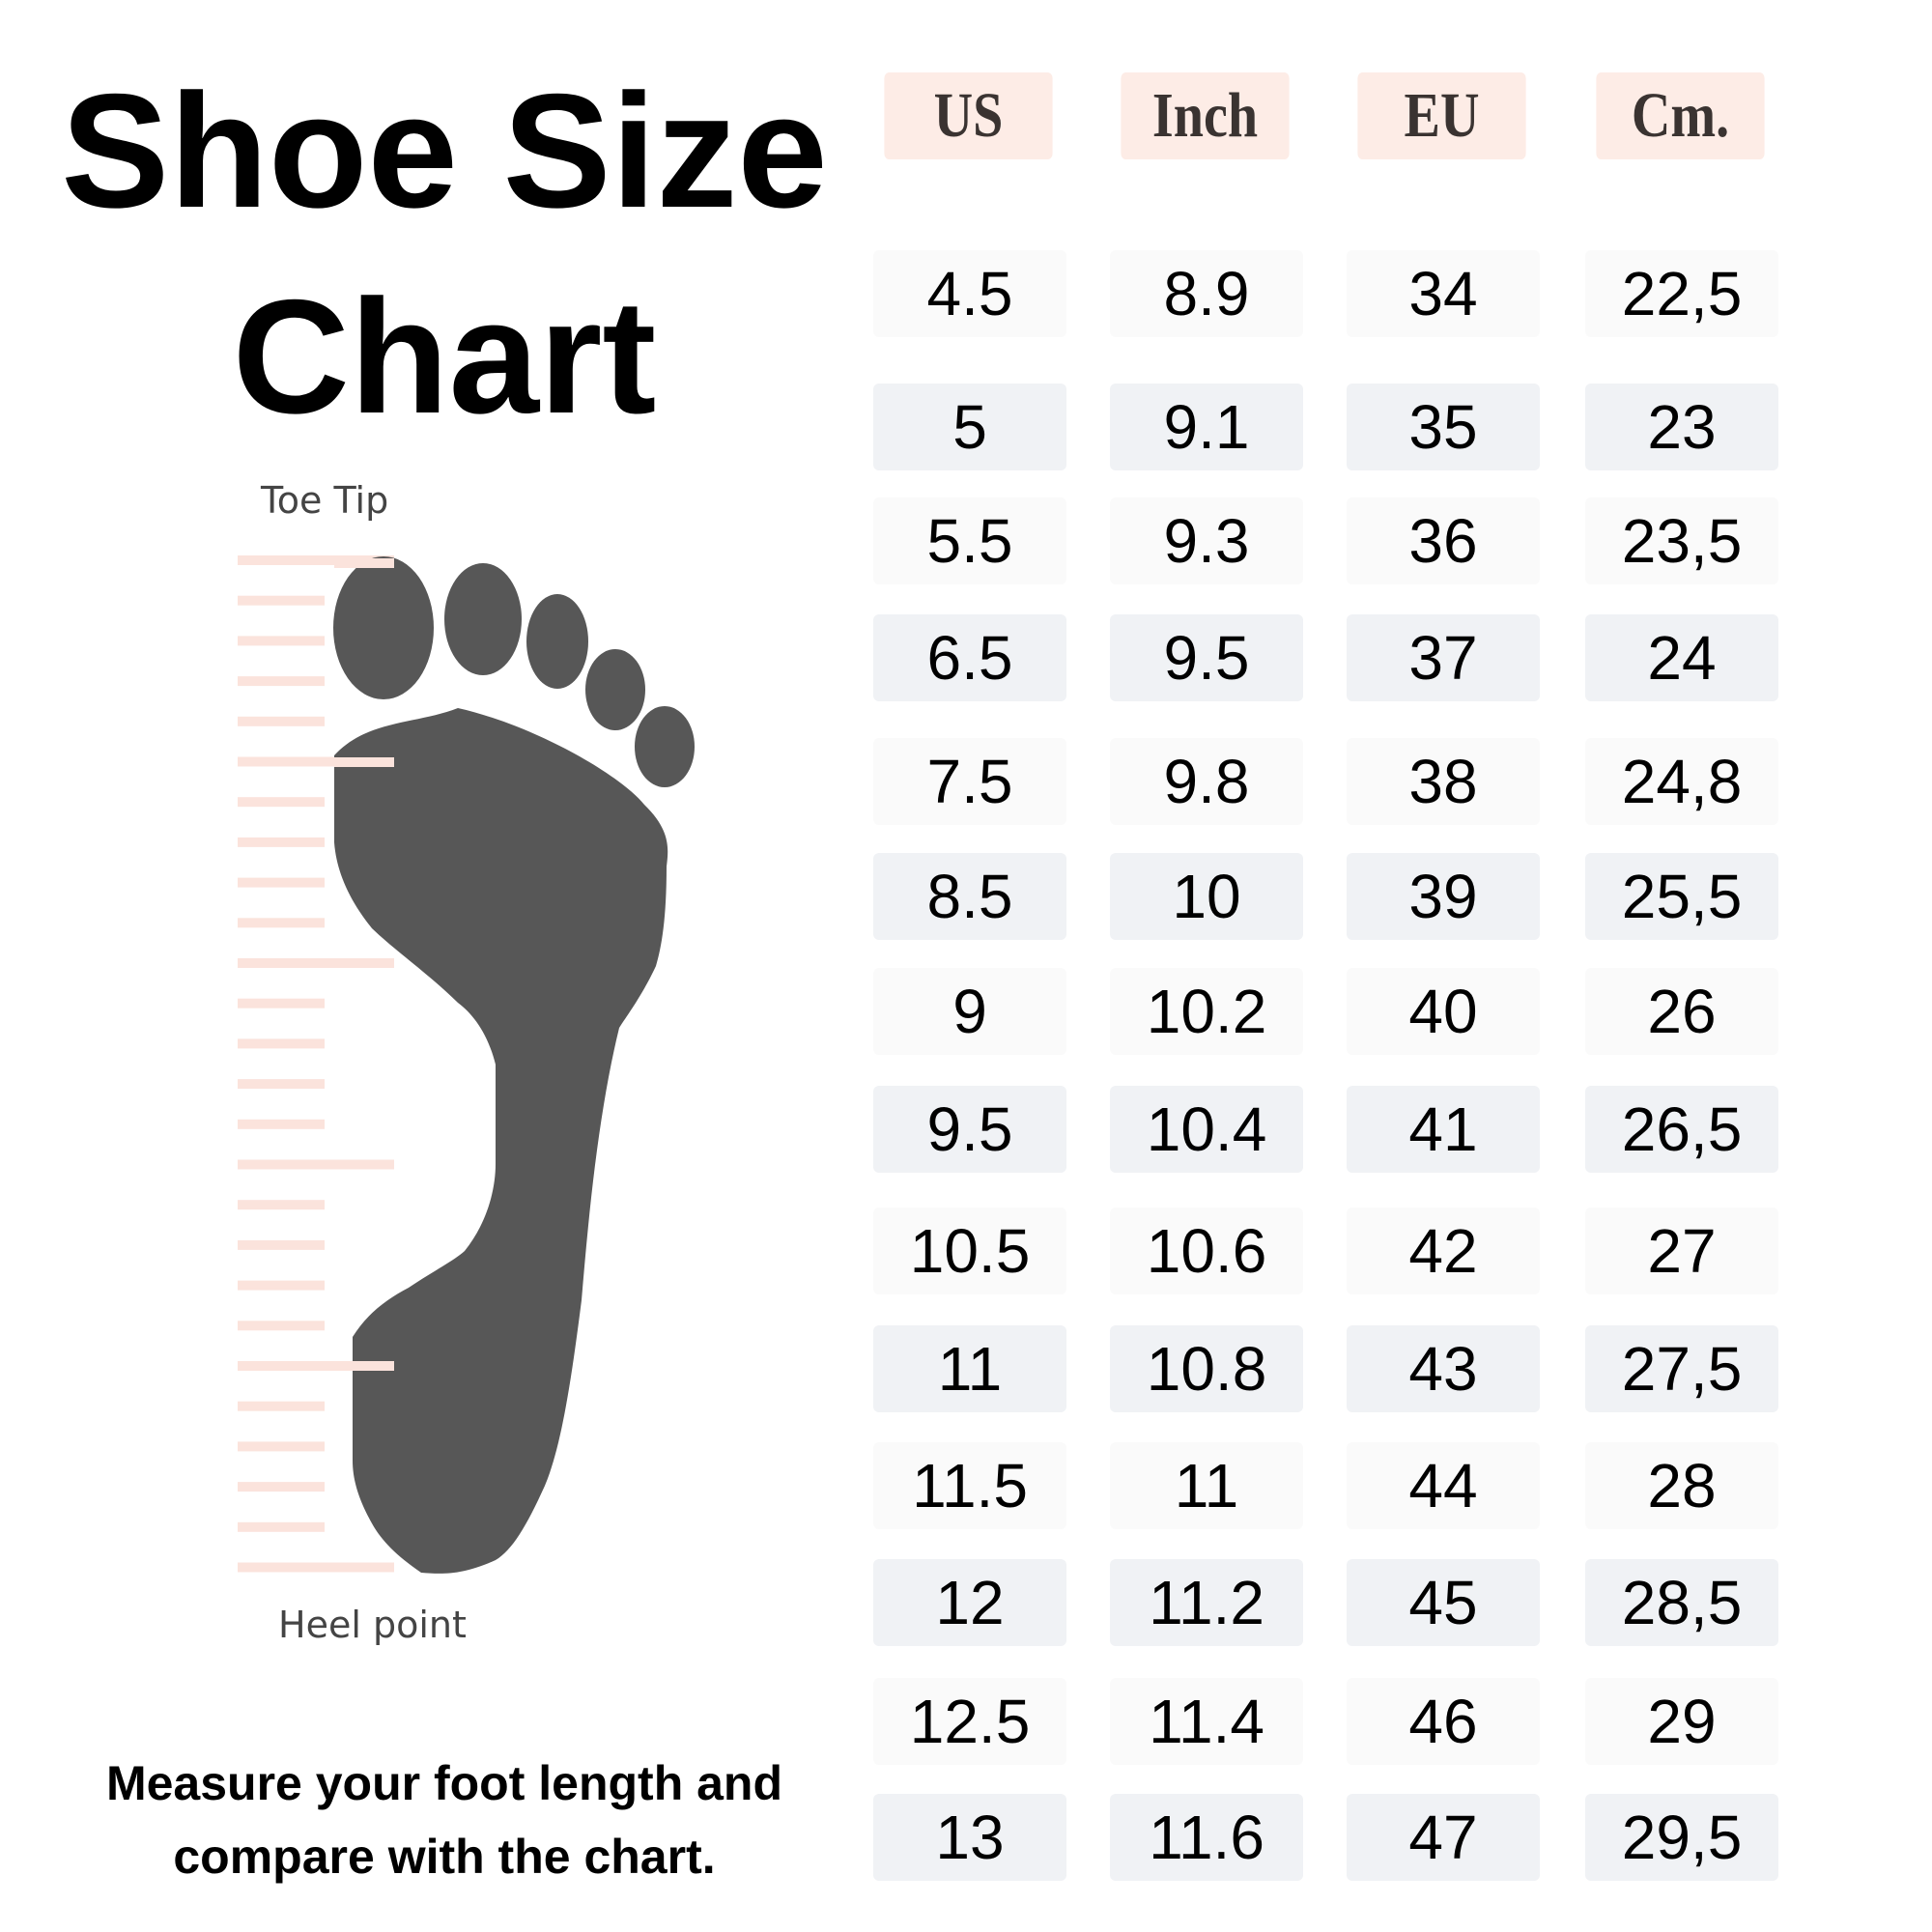 The image size is (1932, 1932). What do you see at coordinates (1205, 115) in the screenshot?
I see `header-inch: Inch` at bounding box center [1205, 115].